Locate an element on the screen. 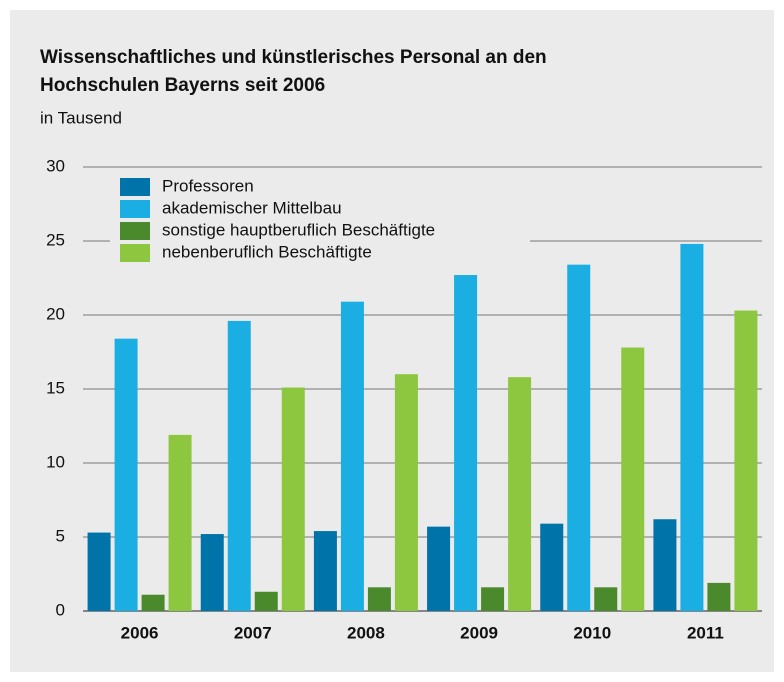 The width and height of the screenshot is (784, 682). legend-background is located at coordinates (320, 221).